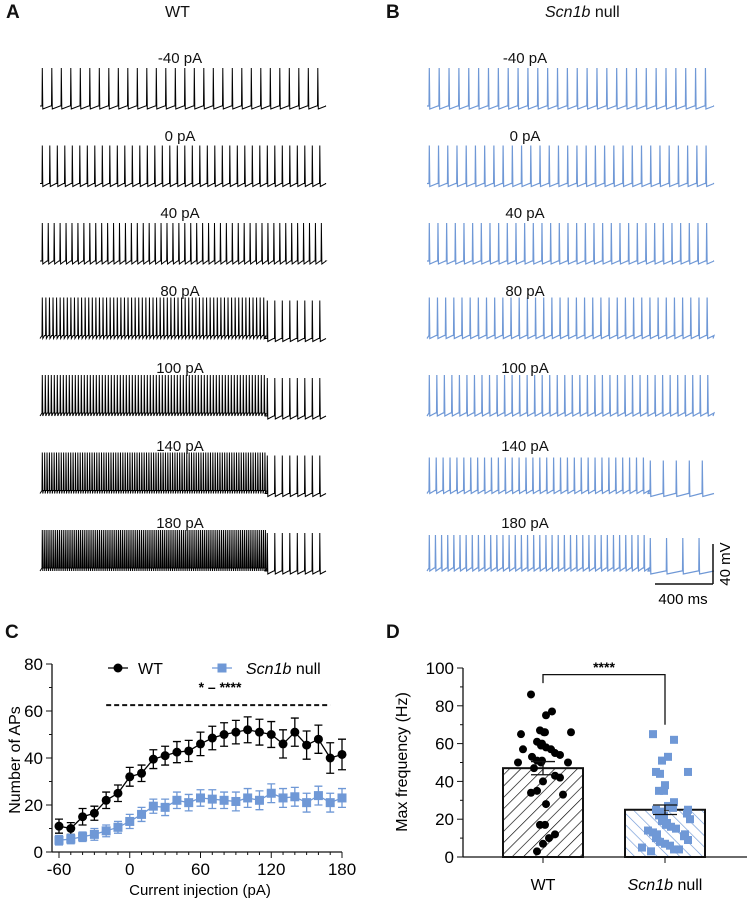 The width and height of the screenshot is (747, 900). I want to click on legend-wt-marker, so click(118, 668).